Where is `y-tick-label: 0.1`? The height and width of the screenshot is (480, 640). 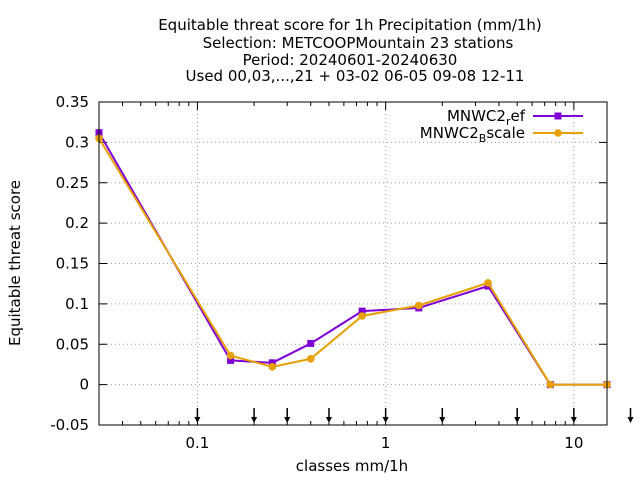 y-tick-label: 0.1 is located at coordinates (77, 304).